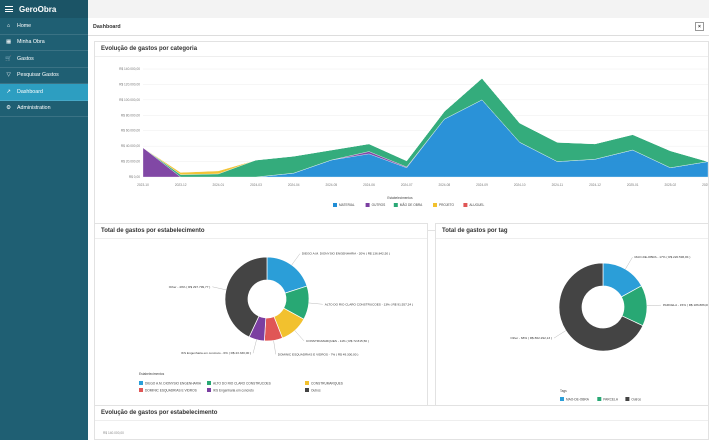 This screenshot has width=709, height=440. Describe the element at coordinates (331, 185) in the screenshot. I see `x-tick-label: 2024-05` at that location.